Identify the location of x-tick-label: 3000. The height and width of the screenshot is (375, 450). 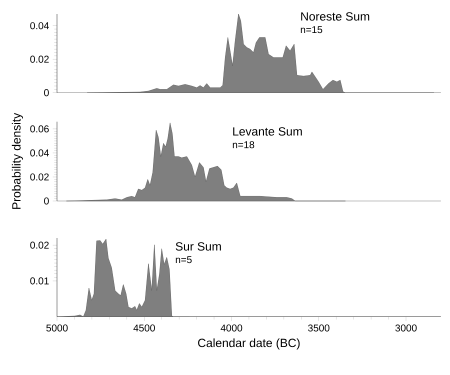
(406, 328).